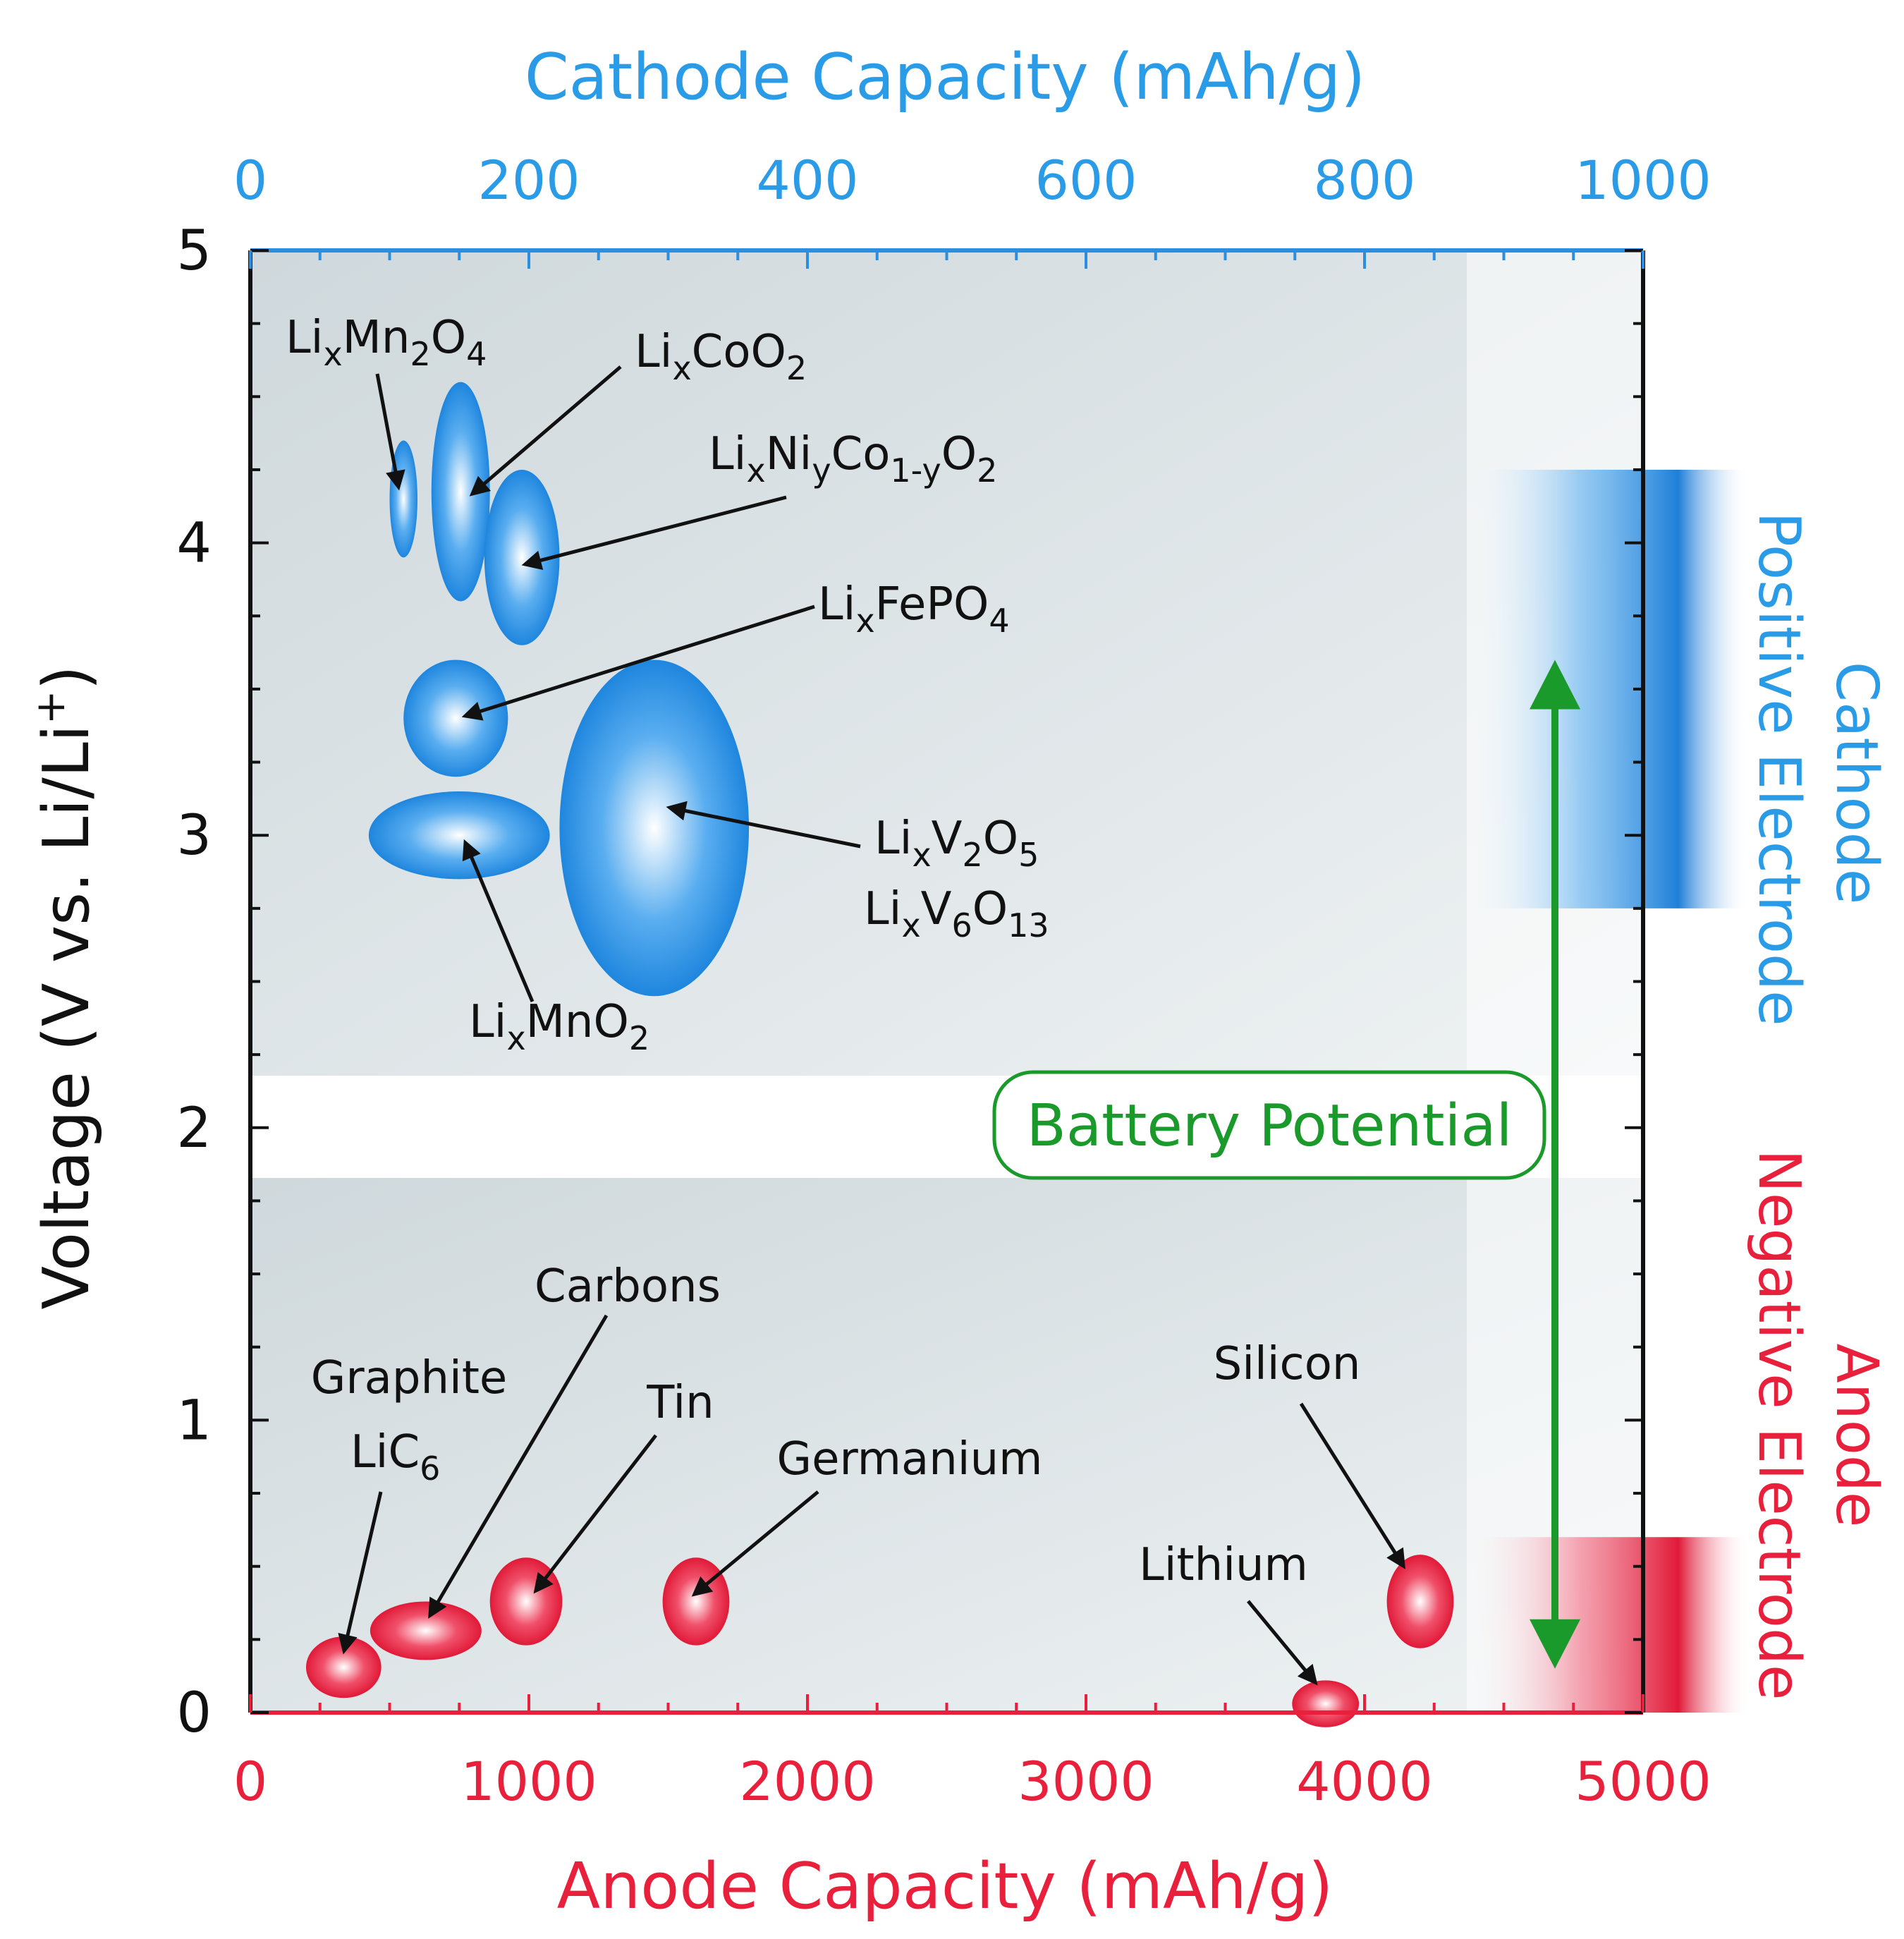 Image resolution: width=1904 pixels, height=1939 pixels. I want to click on label-liv6o13: LixV6O13, so click(956, 914).